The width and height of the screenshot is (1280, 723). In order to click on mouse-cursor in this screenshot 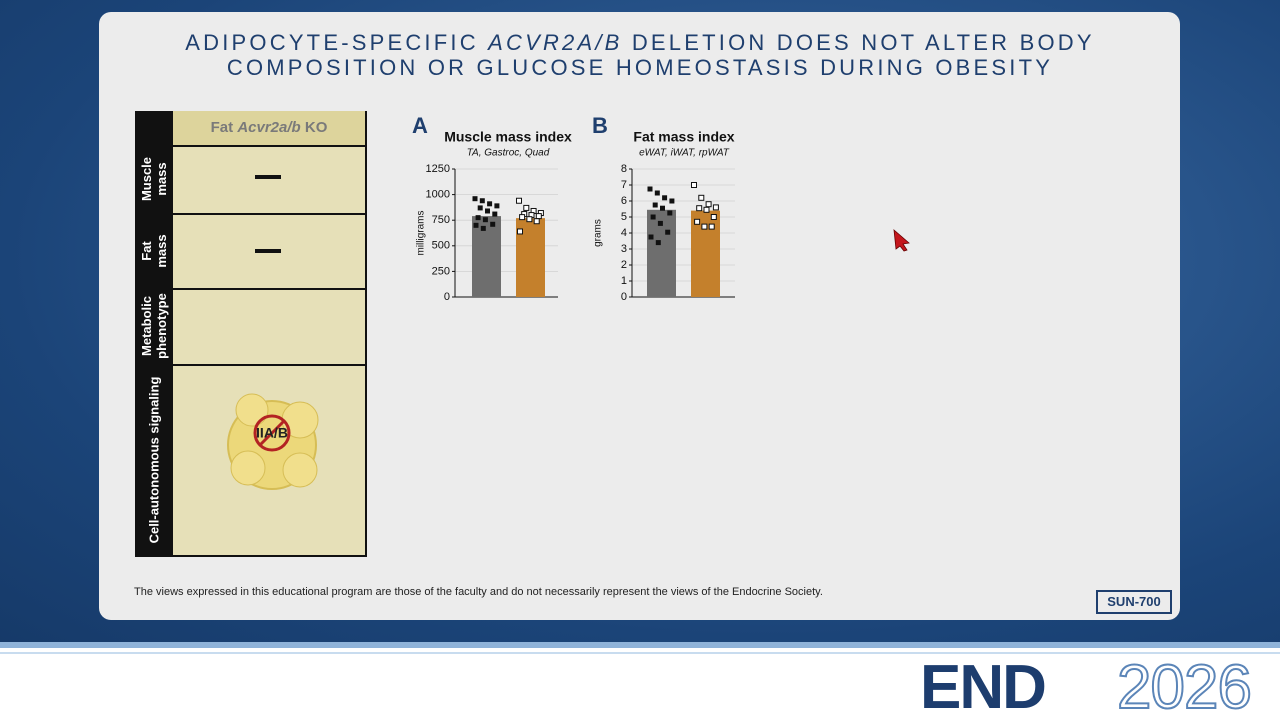, I will do `click(901, 240)`.